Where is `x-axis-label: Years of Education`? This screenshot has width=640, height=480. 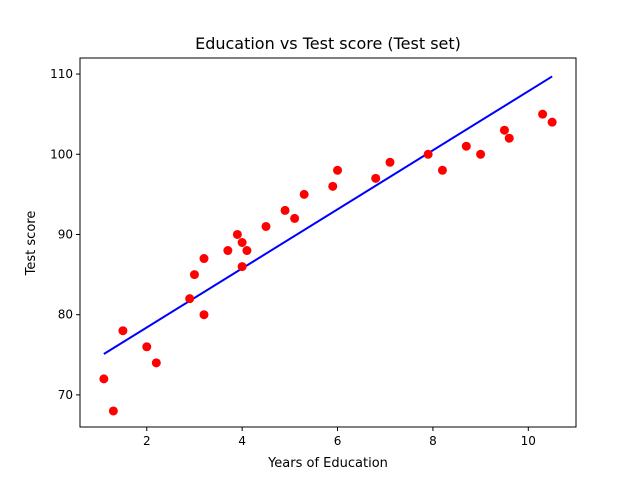
x-axis-label: Years of Education is located at coordinates (327, 463).